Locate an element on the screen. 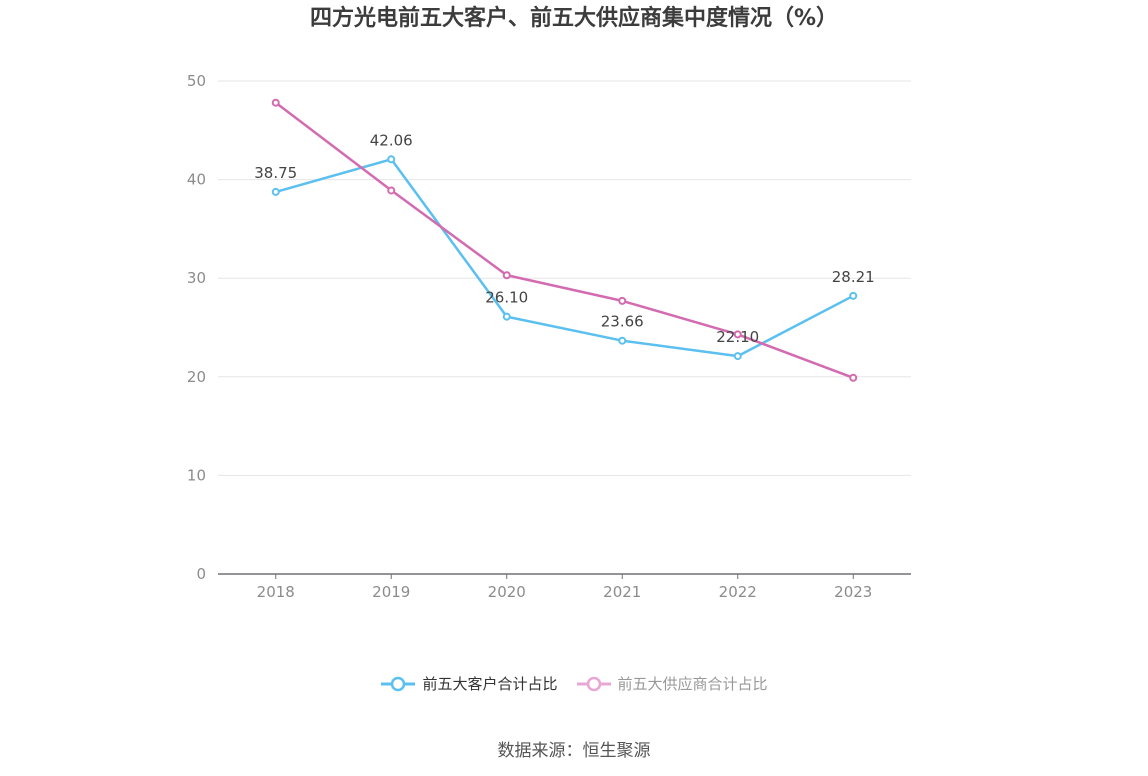  data-source: 数据来源：恒生聚源 is located at coordinates (574, 751).